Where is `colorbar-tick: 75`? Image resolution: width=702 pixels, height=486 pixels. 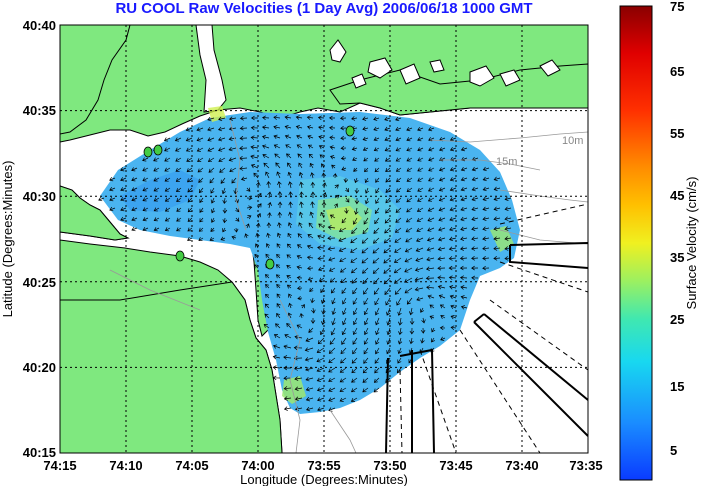 colorbar-tick: 75 is located at coordinates (677, 7).